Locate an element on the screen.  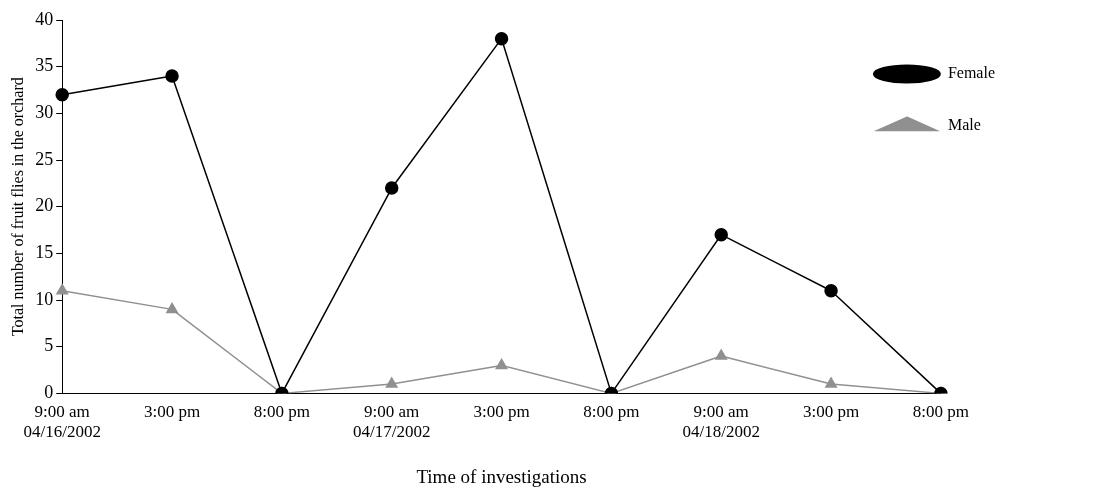
y-tick-label: 15 is located at coordinates (44, 252).